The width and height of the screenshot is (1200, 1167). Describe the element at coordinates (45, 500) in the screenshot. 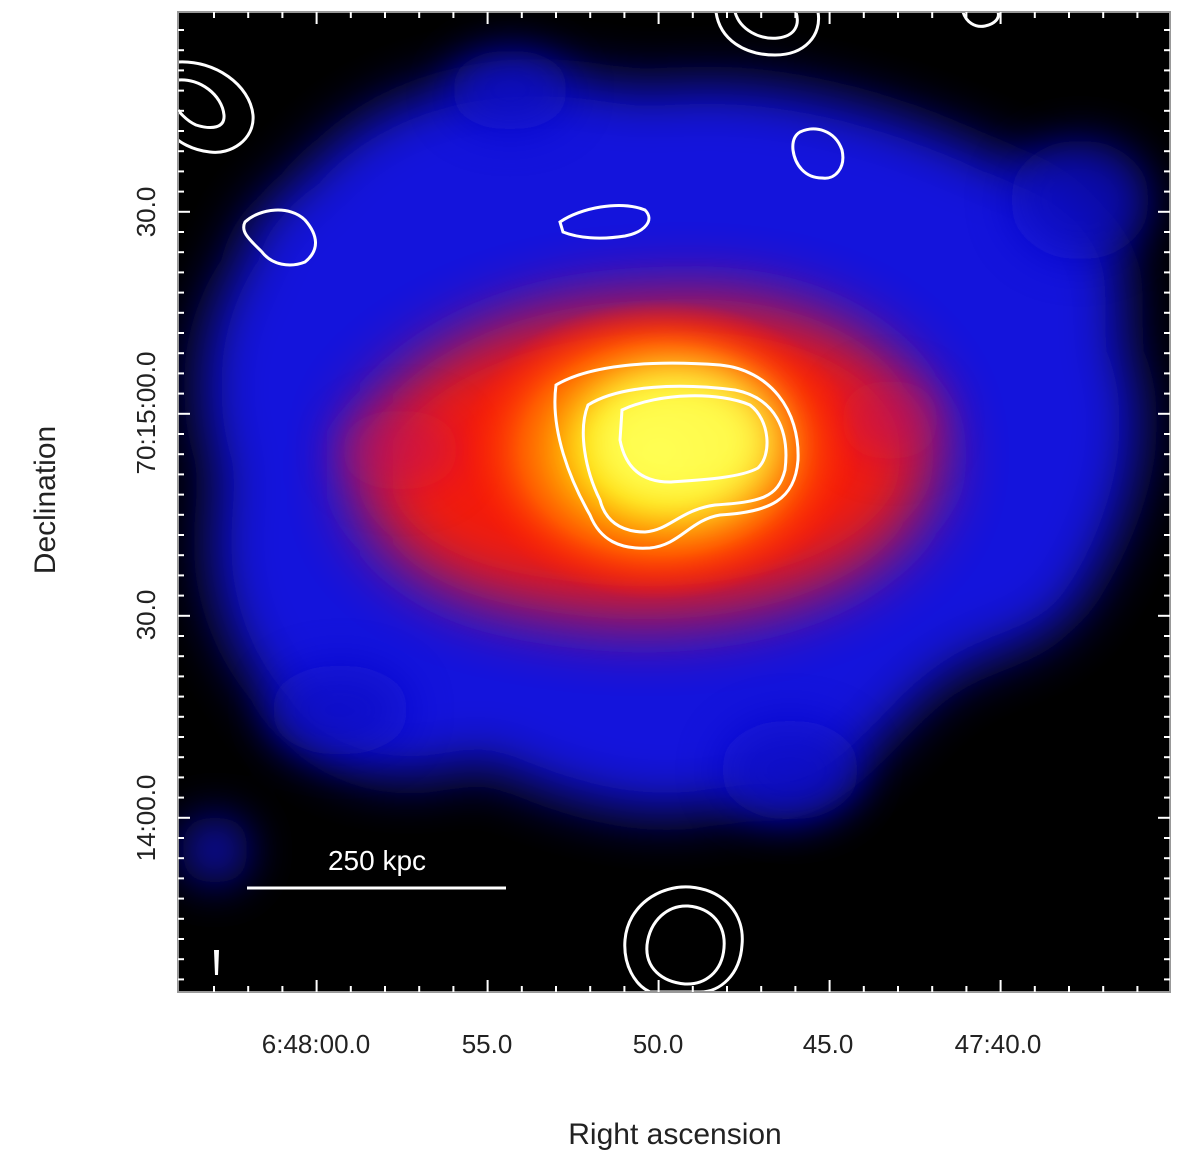

I see `y-axis-title: Declination` at that location.